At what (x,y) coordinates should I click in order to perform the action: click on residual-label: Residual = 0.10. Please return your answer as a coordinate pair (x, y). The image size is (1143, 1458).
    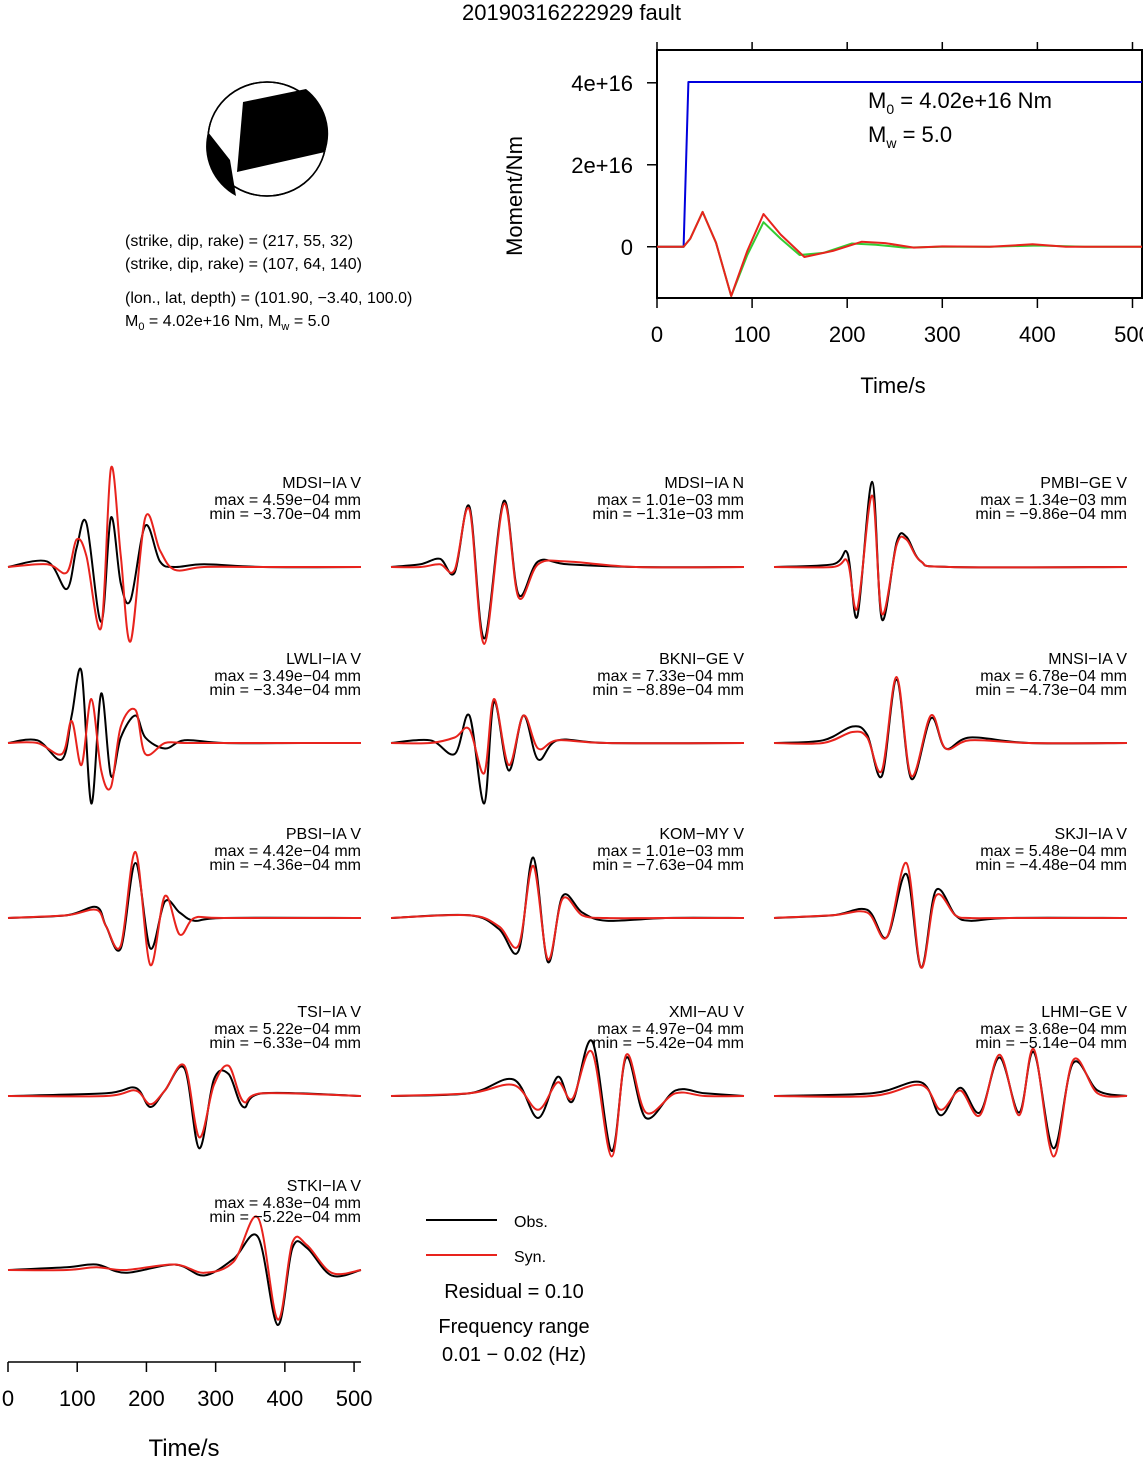
    Looking at the image, I should click on (514, 1292).